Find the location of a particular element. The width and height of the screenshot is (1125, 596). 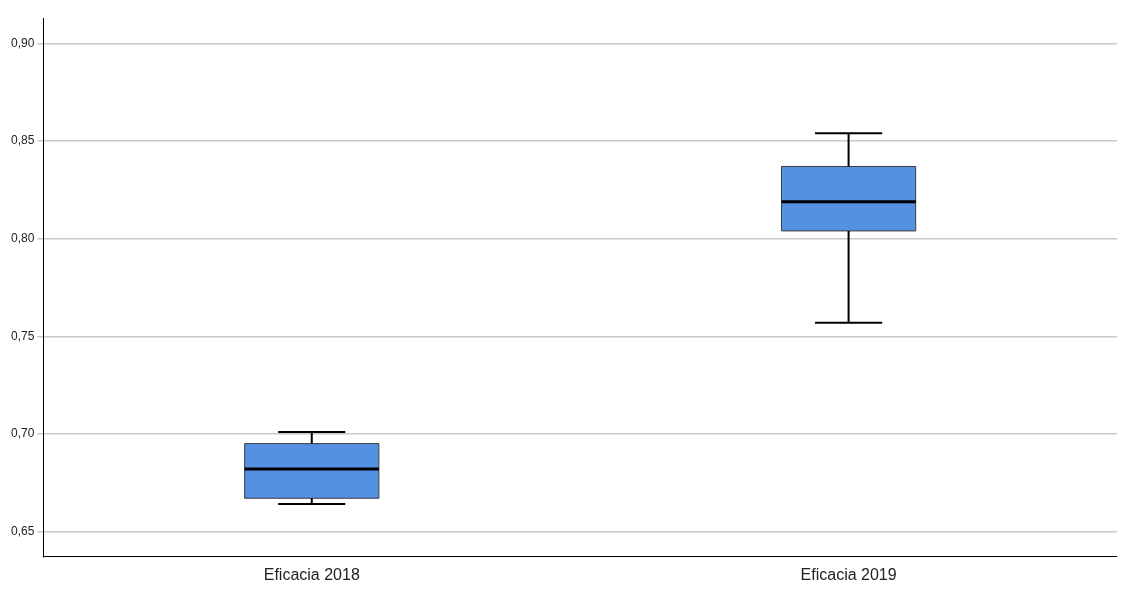

y-tick-label: 0,85 is located at coordinates (23, 140).